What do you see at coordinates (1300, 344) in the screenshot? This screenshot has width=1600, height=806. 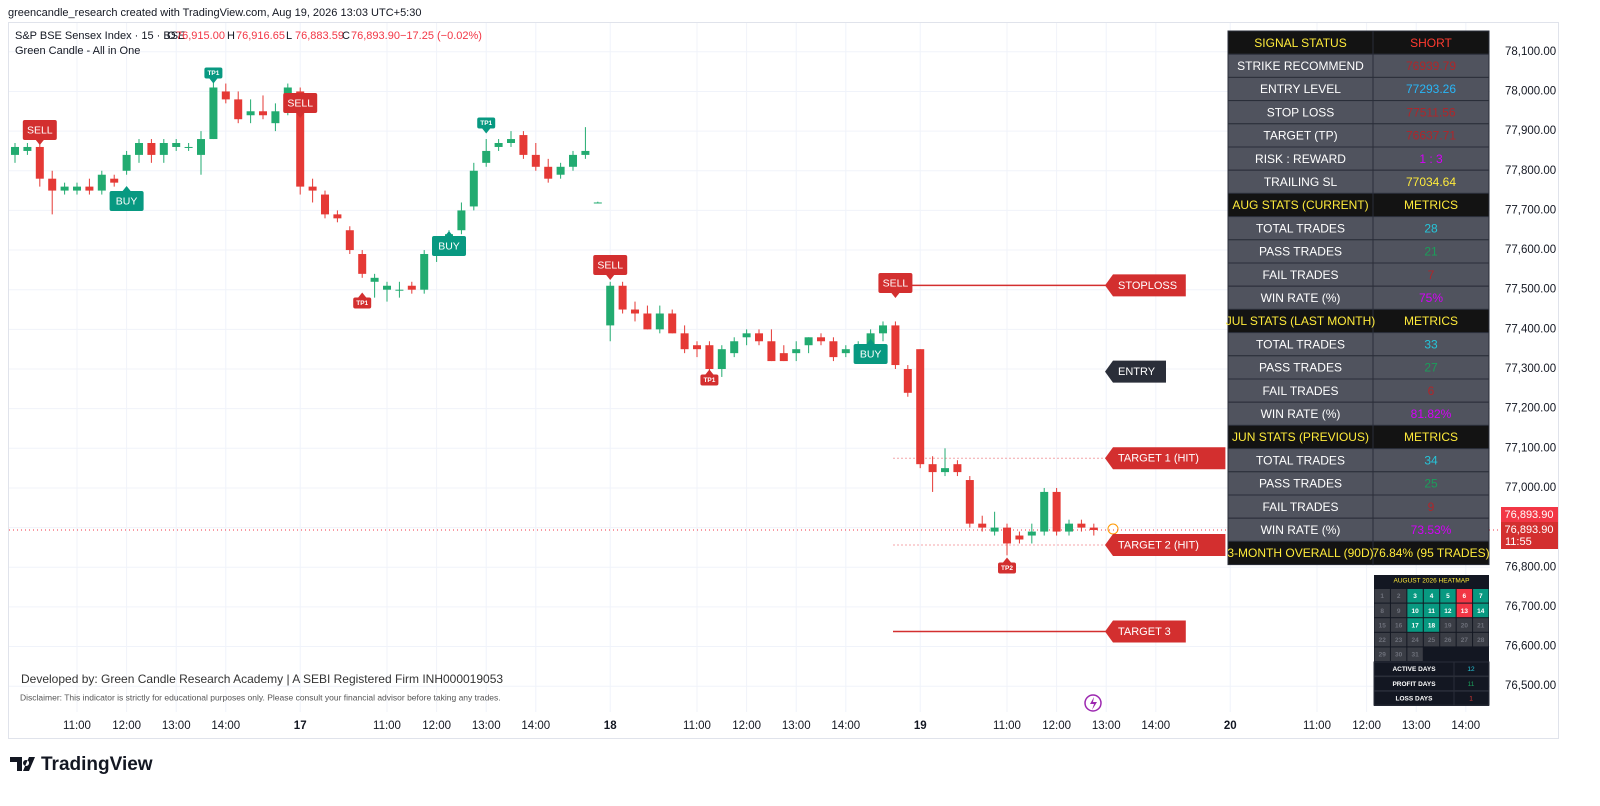 I see `table-label: TOTAL TRADES` at bounding box center [1300, 344].